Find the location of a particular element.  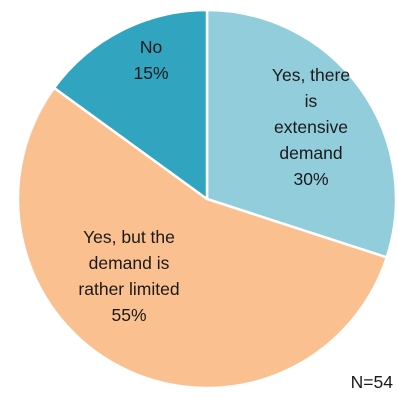

slice-label-line-1-2: rather limited is located at coordinates (128, 289).